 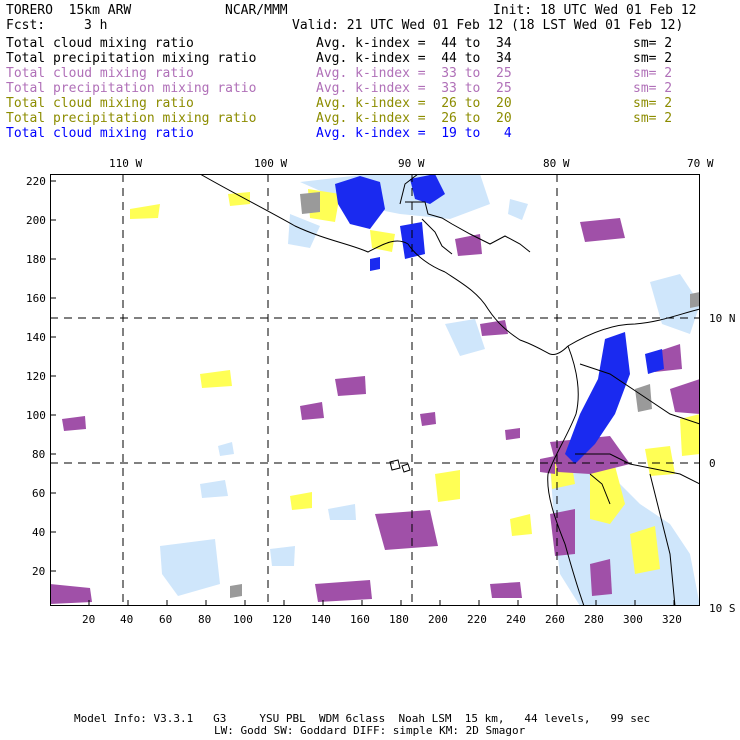 What do you see at coordinates (653, 118) in the screenshot?
I see `legend-row-6-sm: sm= 2` at bounding box center [653, 118].